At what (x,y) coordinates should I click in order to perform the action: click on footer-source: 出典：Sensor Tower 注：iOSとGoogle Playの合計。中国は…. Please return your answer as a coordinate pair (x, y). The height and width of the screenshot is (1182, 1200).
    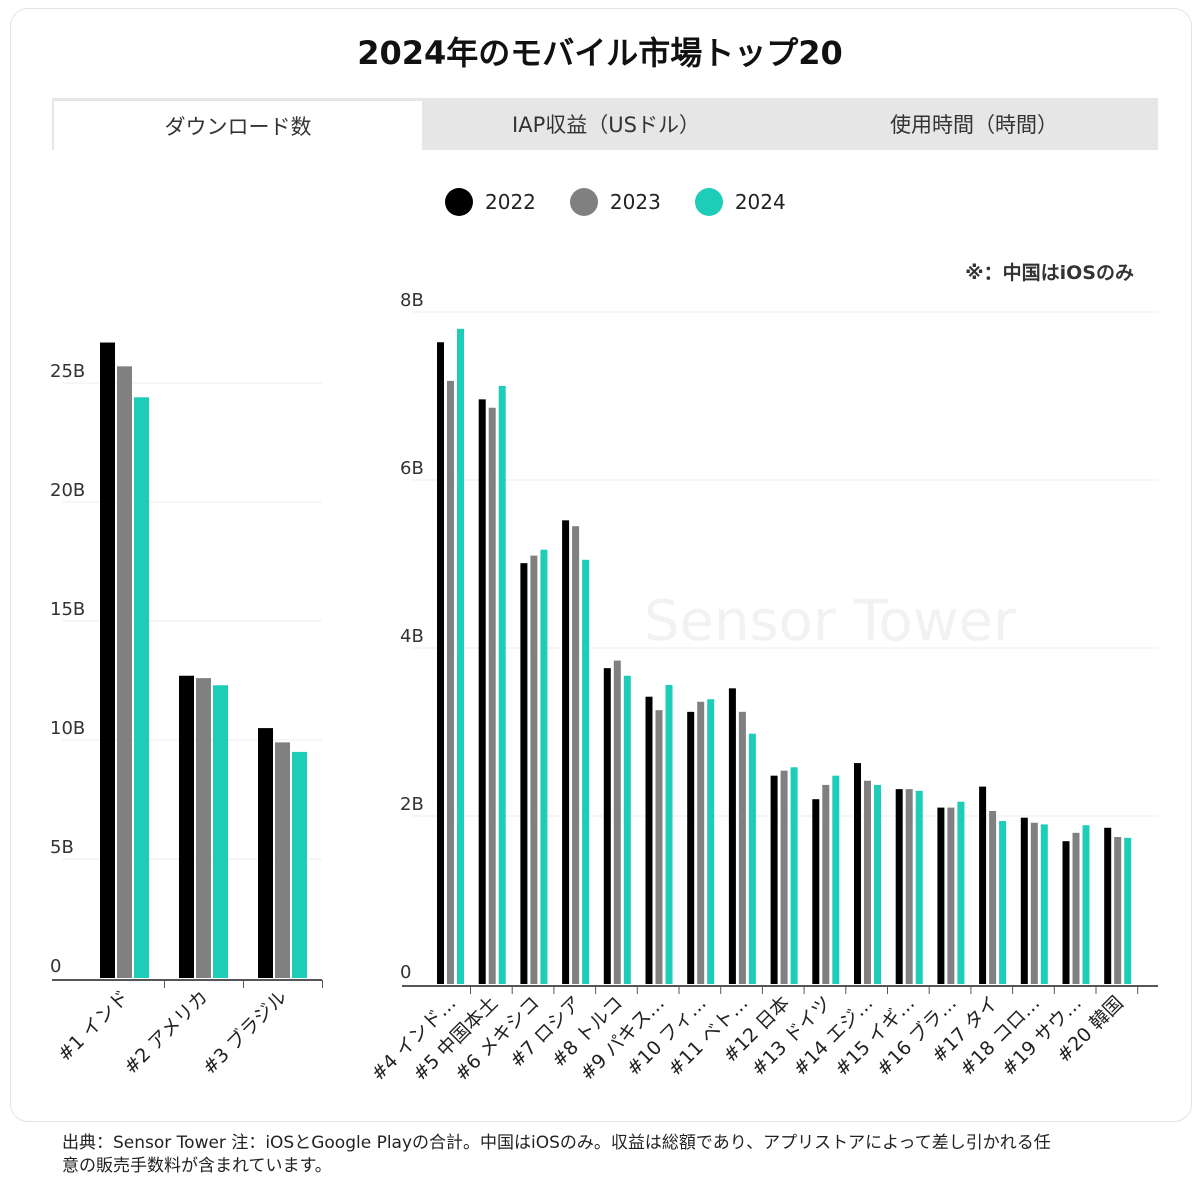
    Looking at the image, I should click on (556, 1154).